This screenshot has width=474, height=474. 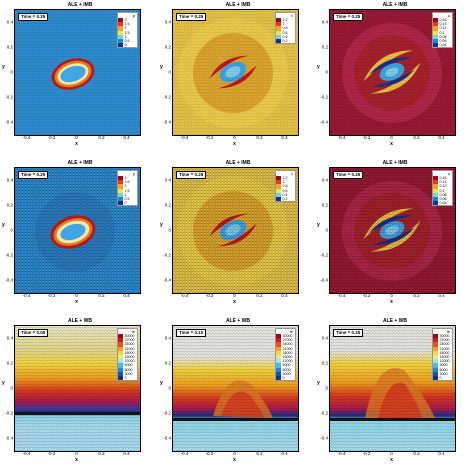 What do you see at coordinates (287, 340) in the screenshot?
I see `legend-value: 27000` at bounding box center [287, 340].